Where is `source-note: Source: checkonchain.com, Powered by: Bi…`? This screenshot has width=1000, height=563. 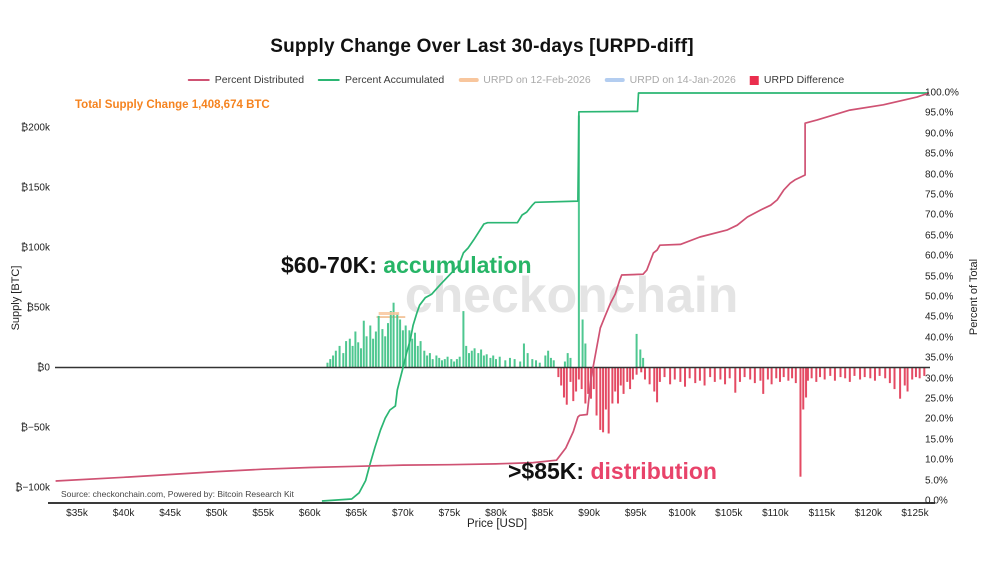 source-note: Source: checkonchain.com, Powered by: Bi… is located at coordinates (177, 494).